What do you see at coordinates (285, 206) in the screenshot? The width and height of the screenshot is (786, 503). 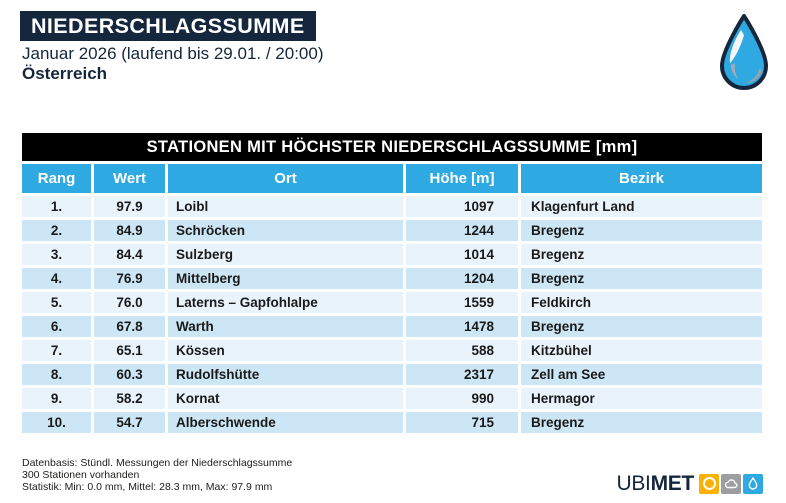 I see `cell-ort: Loibl` at bounding box center [285, 206].